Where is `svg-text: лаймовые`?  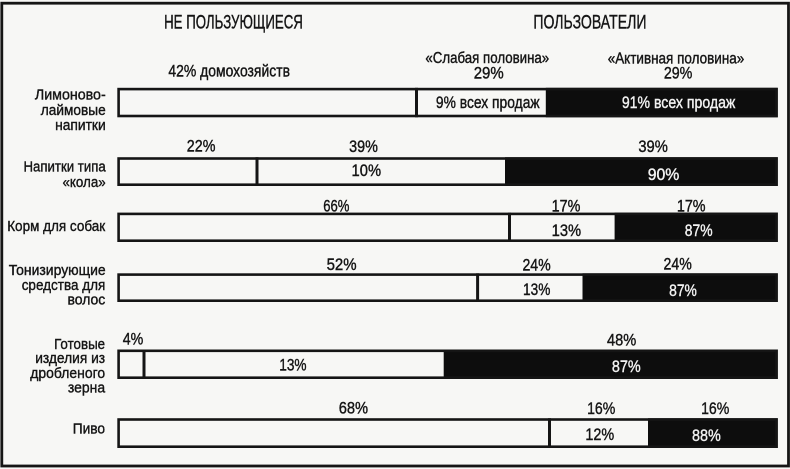 svg-text: лаймовые is located at coordinates (73, 110).